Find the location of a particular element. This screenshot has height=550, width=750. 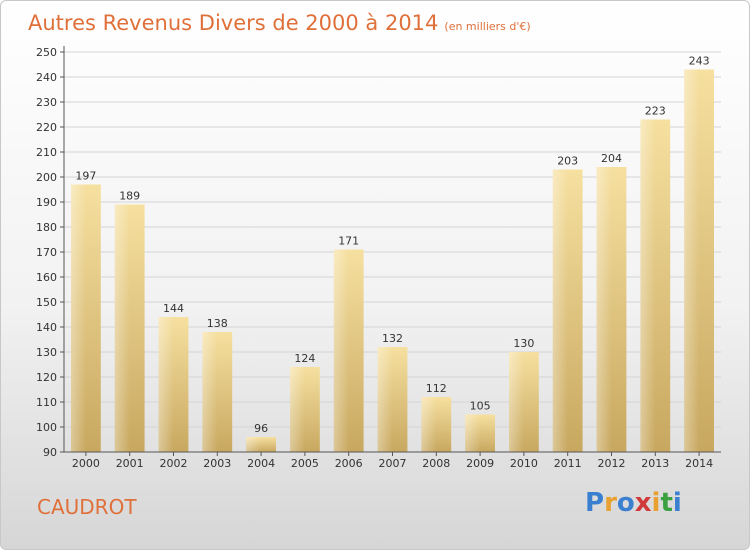

x-tick-label: 2010 is located at coordinates (524, 463).